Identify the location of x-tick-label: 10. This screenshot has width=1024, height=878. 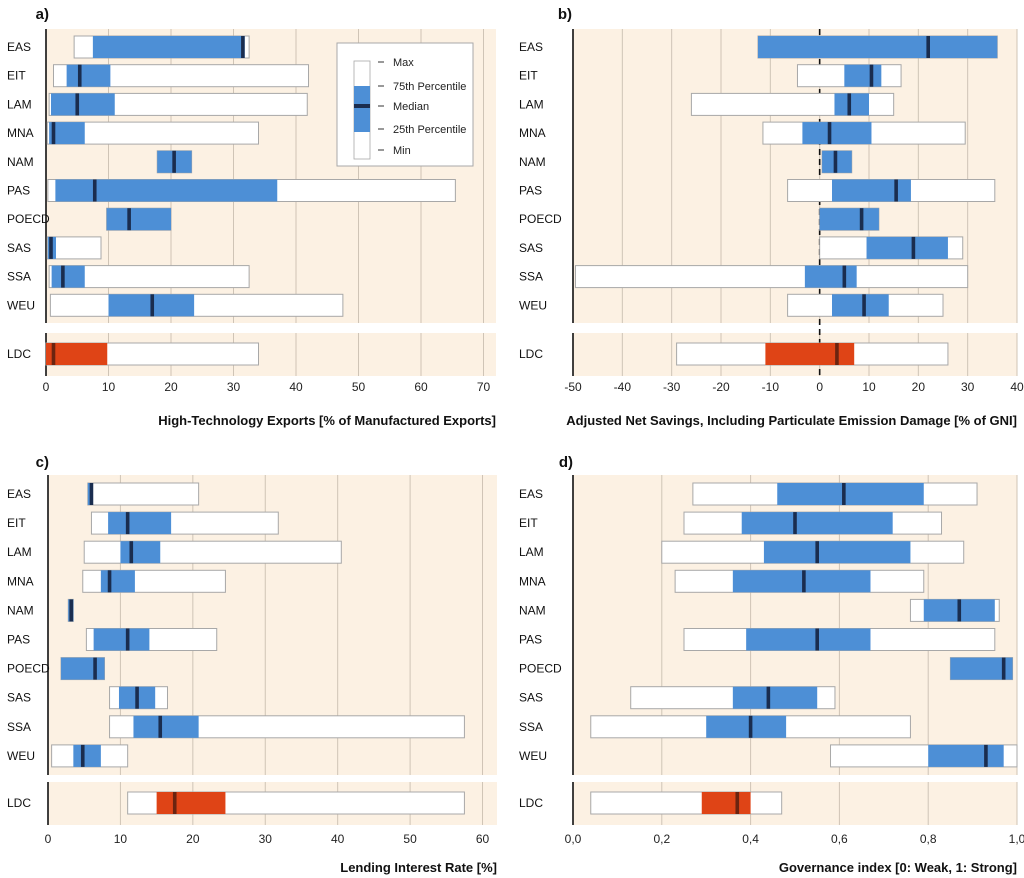
(869, 387).